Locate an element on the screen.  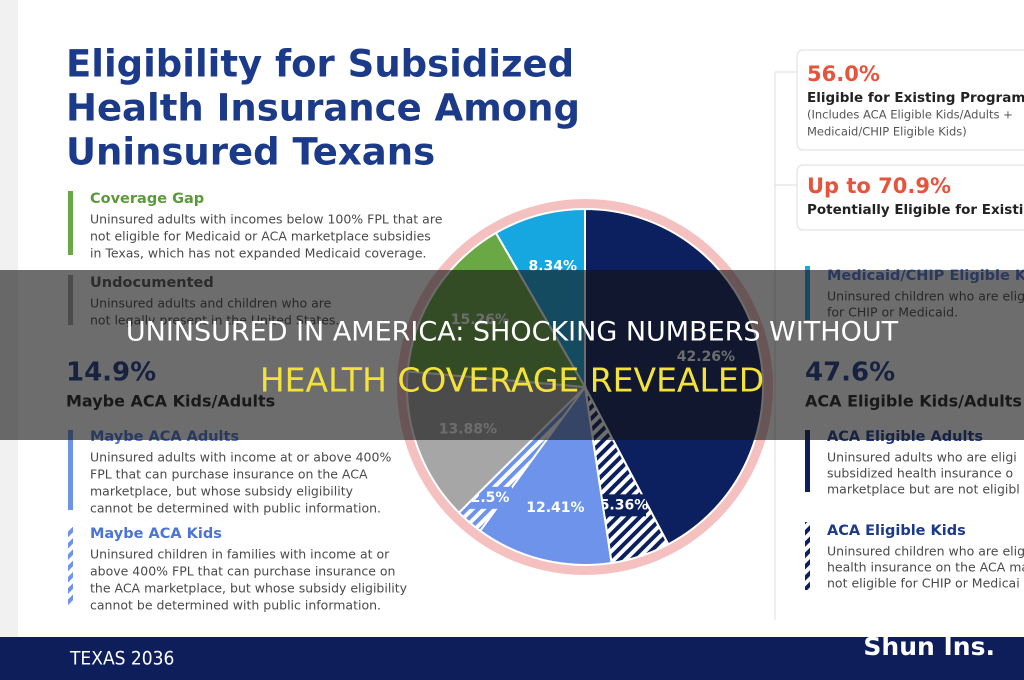
legend-desc: not eligible for CHIP or Medicai is located at coordinates (923, 583).